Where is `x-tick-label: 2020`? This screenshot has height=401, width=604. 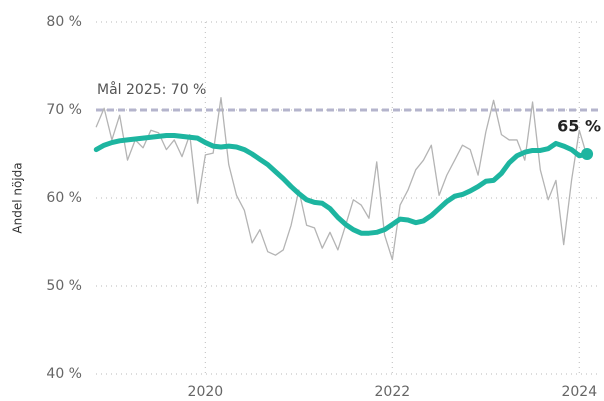
x-tick-label: 2020 is located at coordinates (206, 392).